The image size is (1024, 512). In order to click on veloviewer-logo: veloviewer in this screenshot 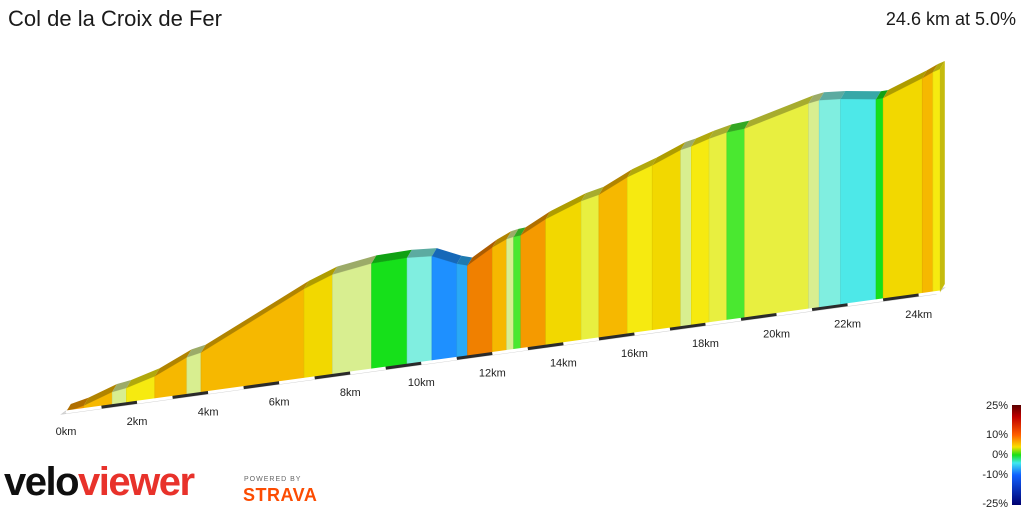, I will do `click(99, 482)`.